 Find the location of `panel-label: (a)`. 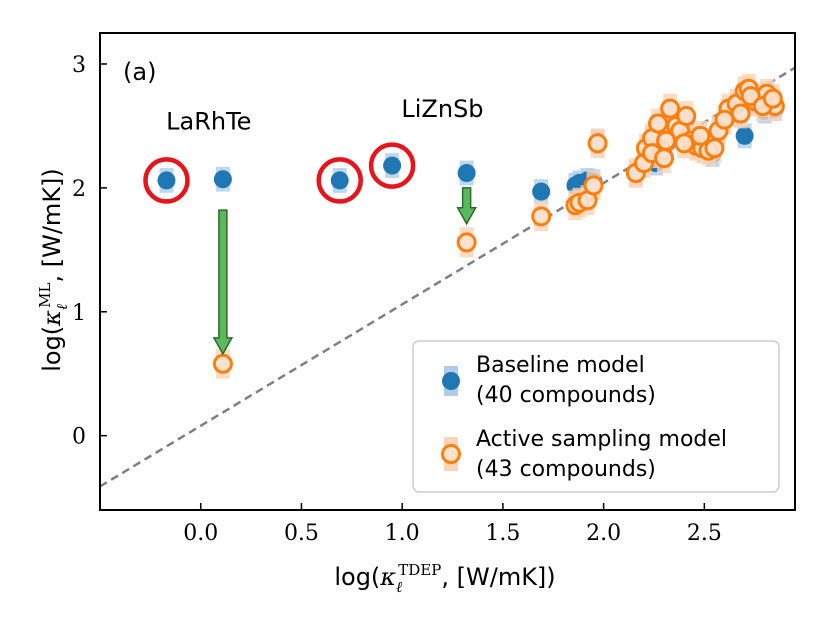

panel-label: (a) is located at coordinates (139, 72).